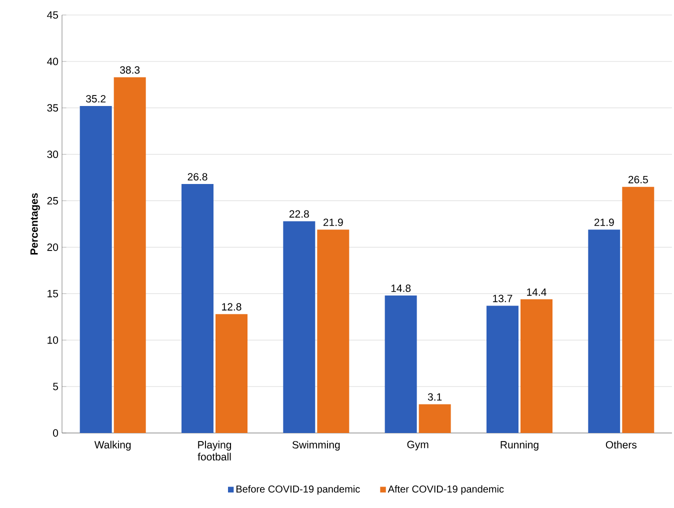 The height and width of the screenshot is (508, 674). Describe the element at coordinates (52, 108) in the screenshot. I see `y-tick-label: 35` at that location.